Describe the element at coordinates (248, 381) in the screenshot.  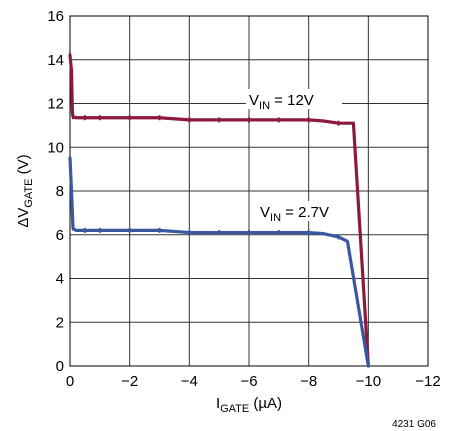
I see `x-tick-label: −6` at that location.